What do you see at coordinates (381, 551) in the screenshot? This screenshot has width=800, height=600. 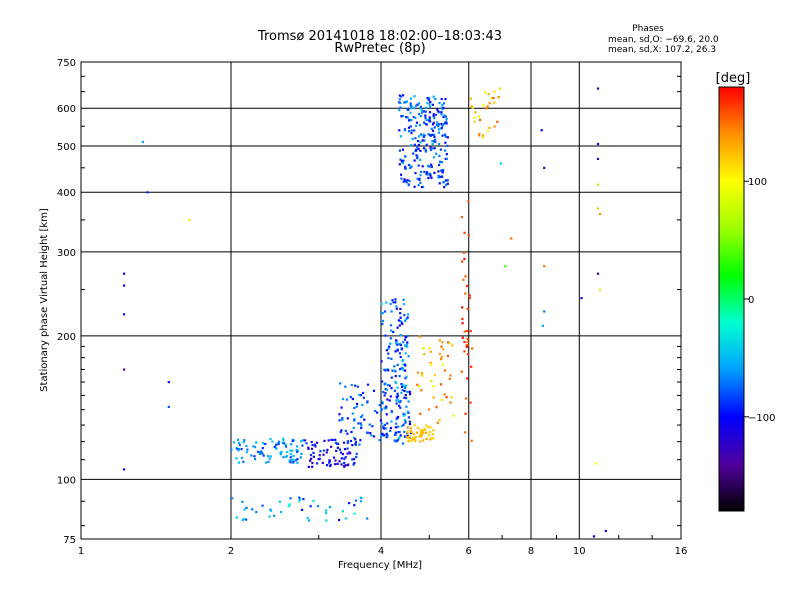 I see `x-tick-label: 4` at bounding box center [381, 551].